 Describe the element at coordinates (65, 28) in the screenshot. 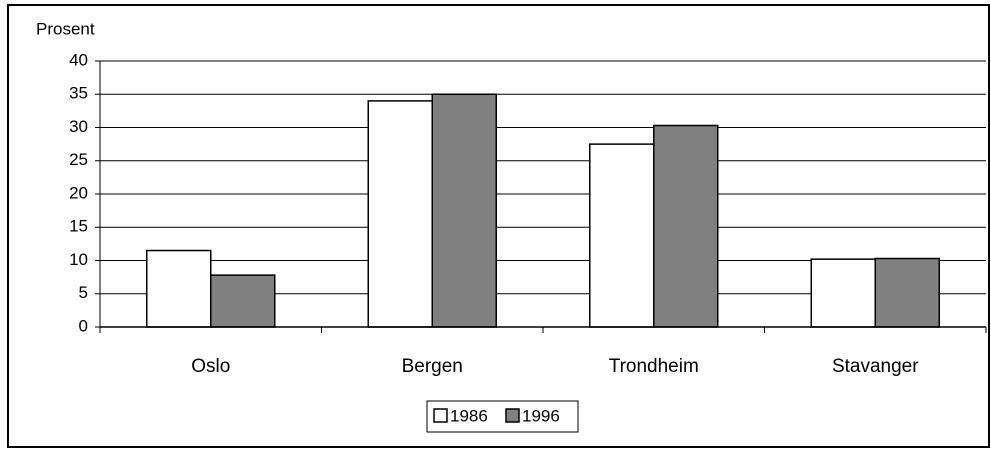

I see `y-axis-label: Prosent` at that location.